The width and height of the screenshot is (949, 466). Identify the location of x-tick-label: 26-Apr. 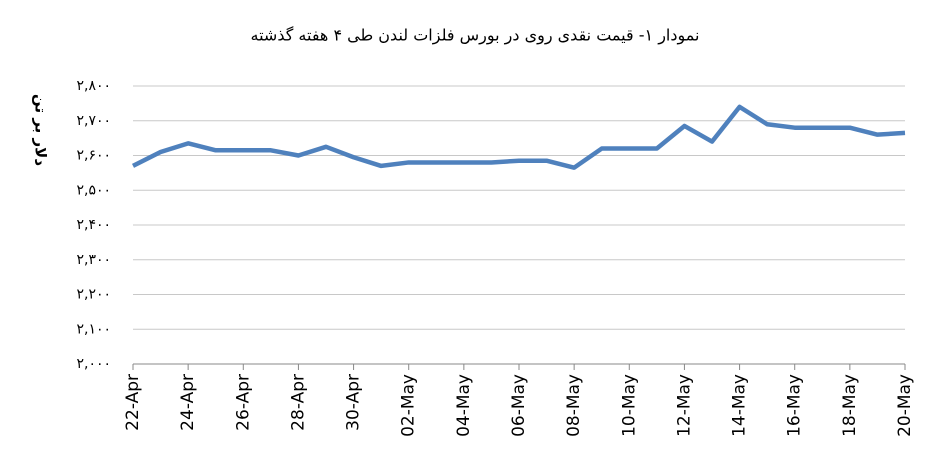
(243, 402).